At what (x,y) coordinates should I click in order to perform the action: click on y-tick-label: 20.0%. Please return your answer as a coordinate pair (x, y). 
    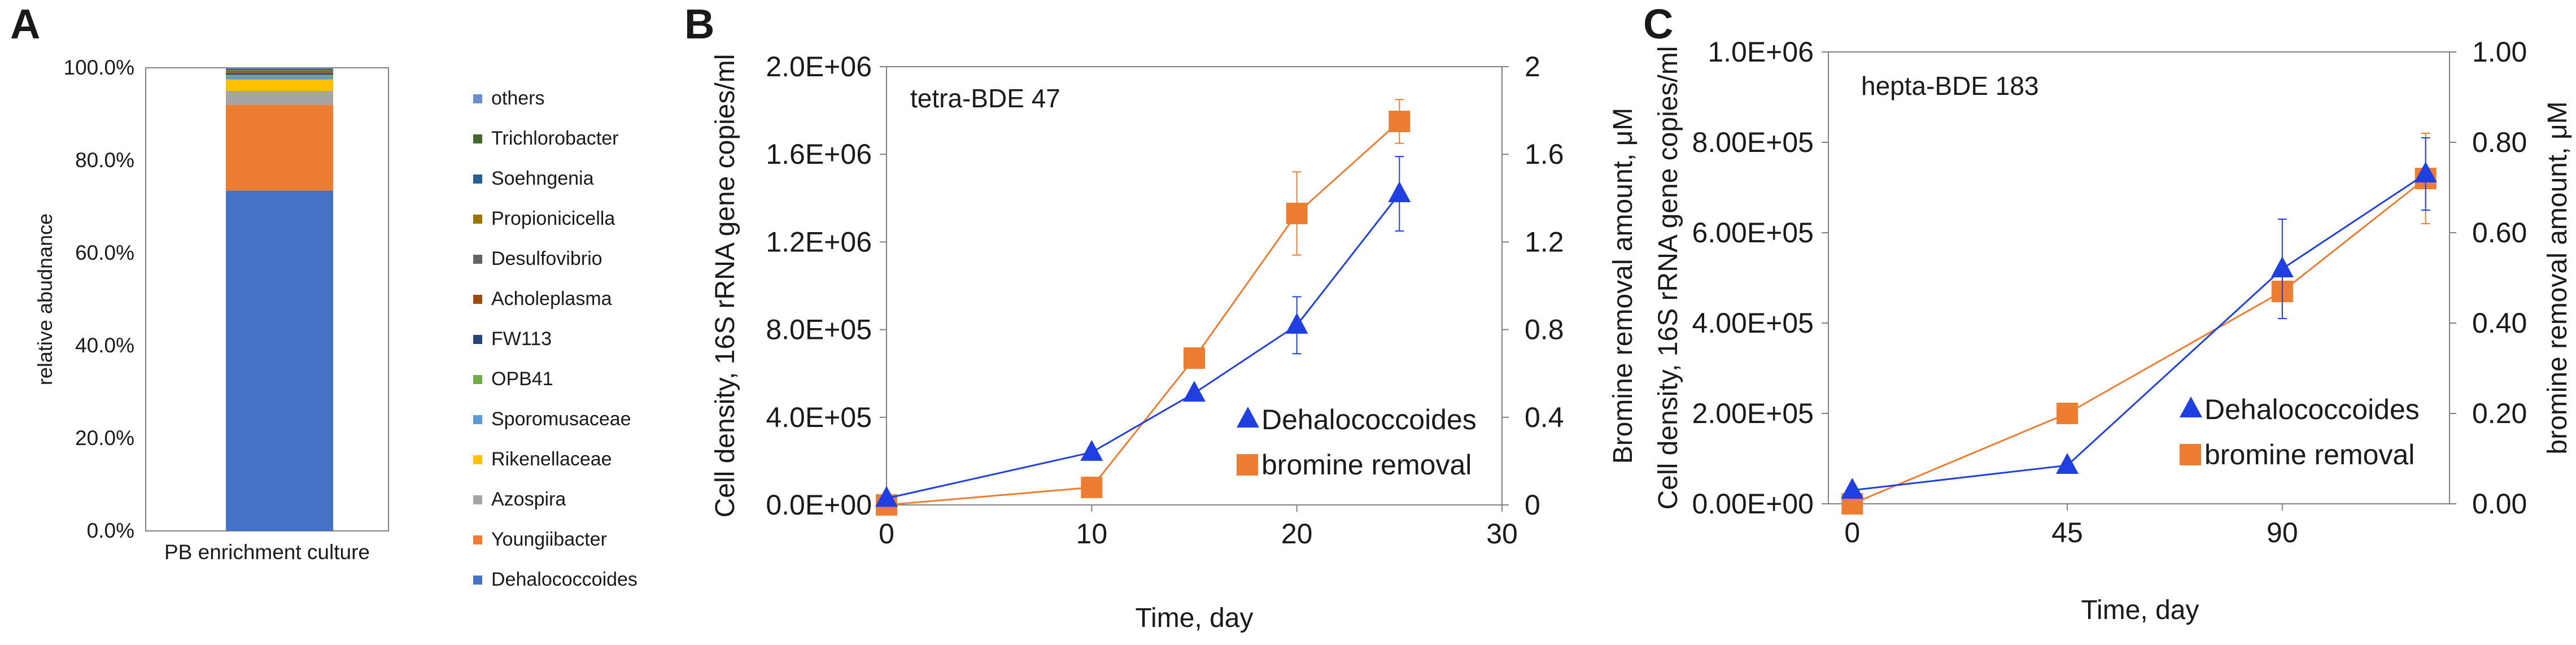
    Looking at the image, I should click on (104, 438).